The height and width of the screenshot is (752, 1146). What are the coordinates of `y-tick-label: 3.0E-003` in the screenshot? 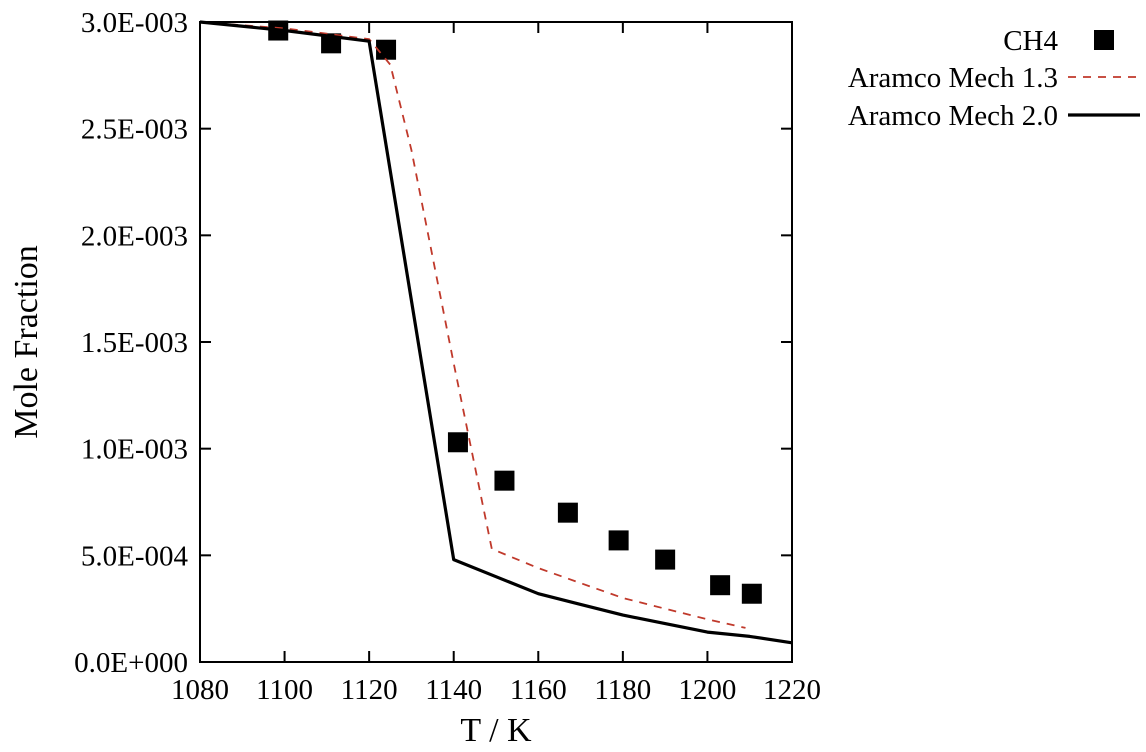 It's located at (134, 23).